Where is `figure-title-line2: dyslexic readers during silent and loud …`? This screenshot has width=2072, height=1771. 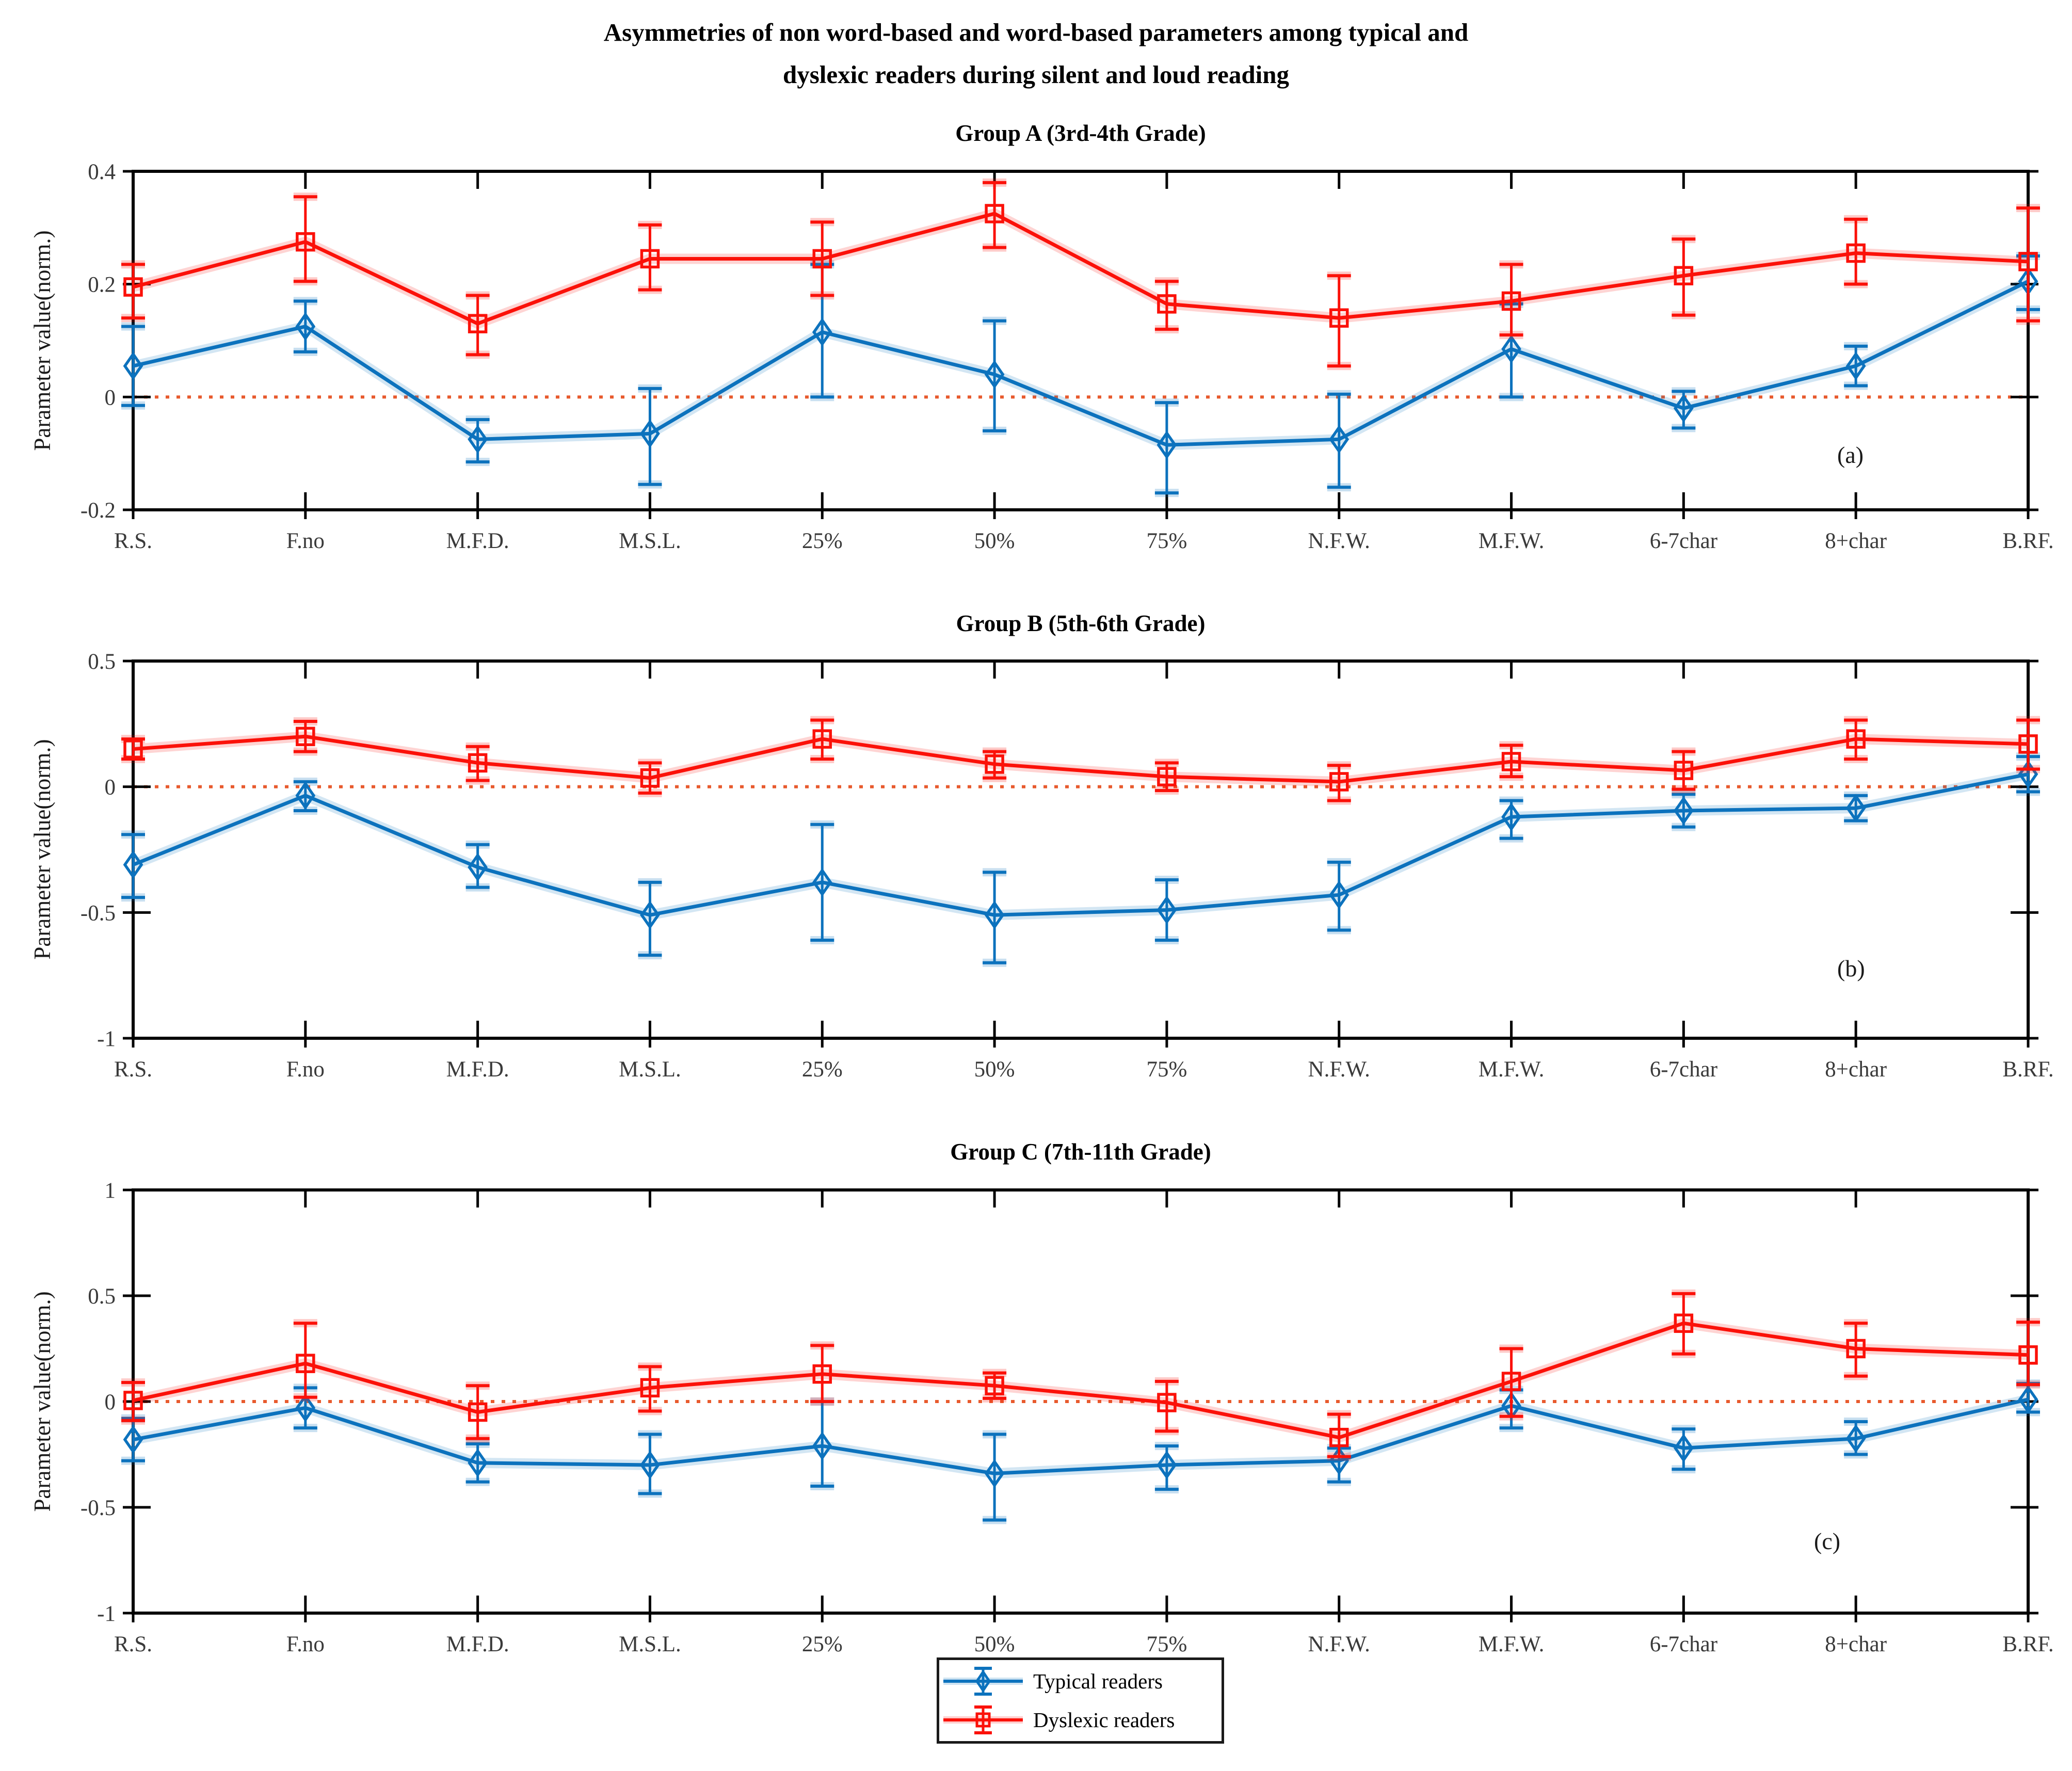 figure-title-line2: dyslexic readers during silent and loud … is located at coordinates (1036, 75).